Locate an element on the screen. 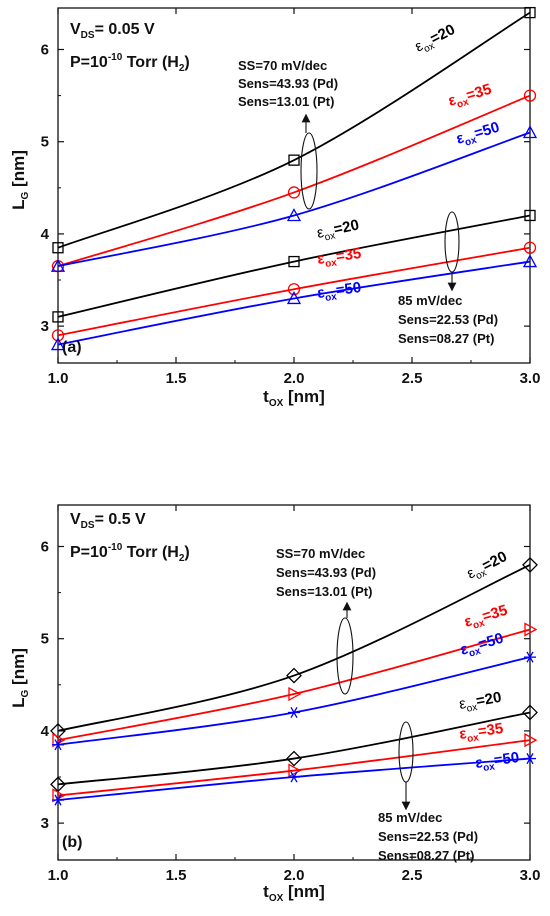 The image size is (550, 916). condition-vds: VDS= 0.05 V is located at coordinates (112, 31).